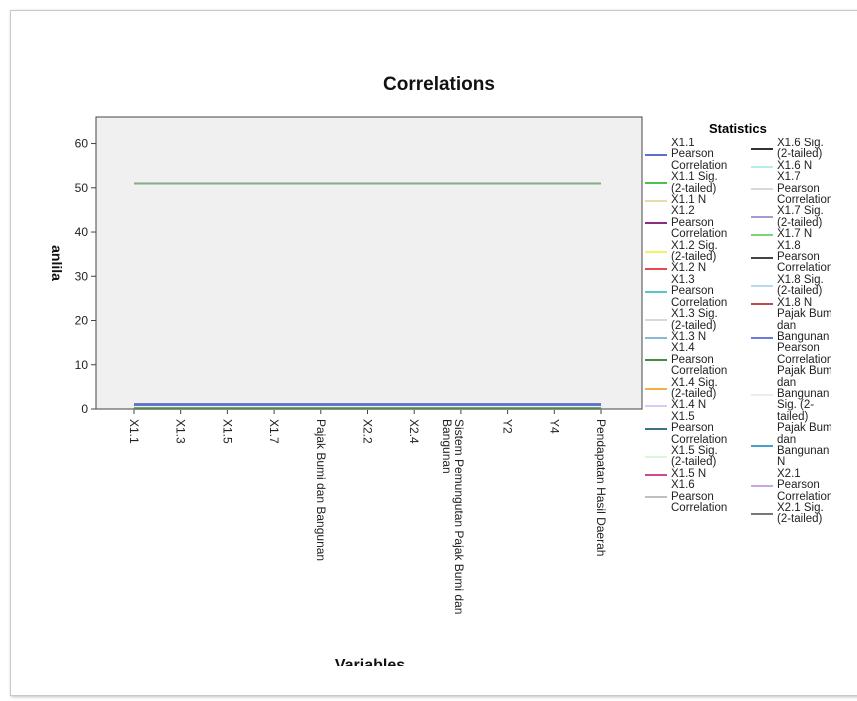  I want to click on x-tick-label: X1.7, so click(274, 431).